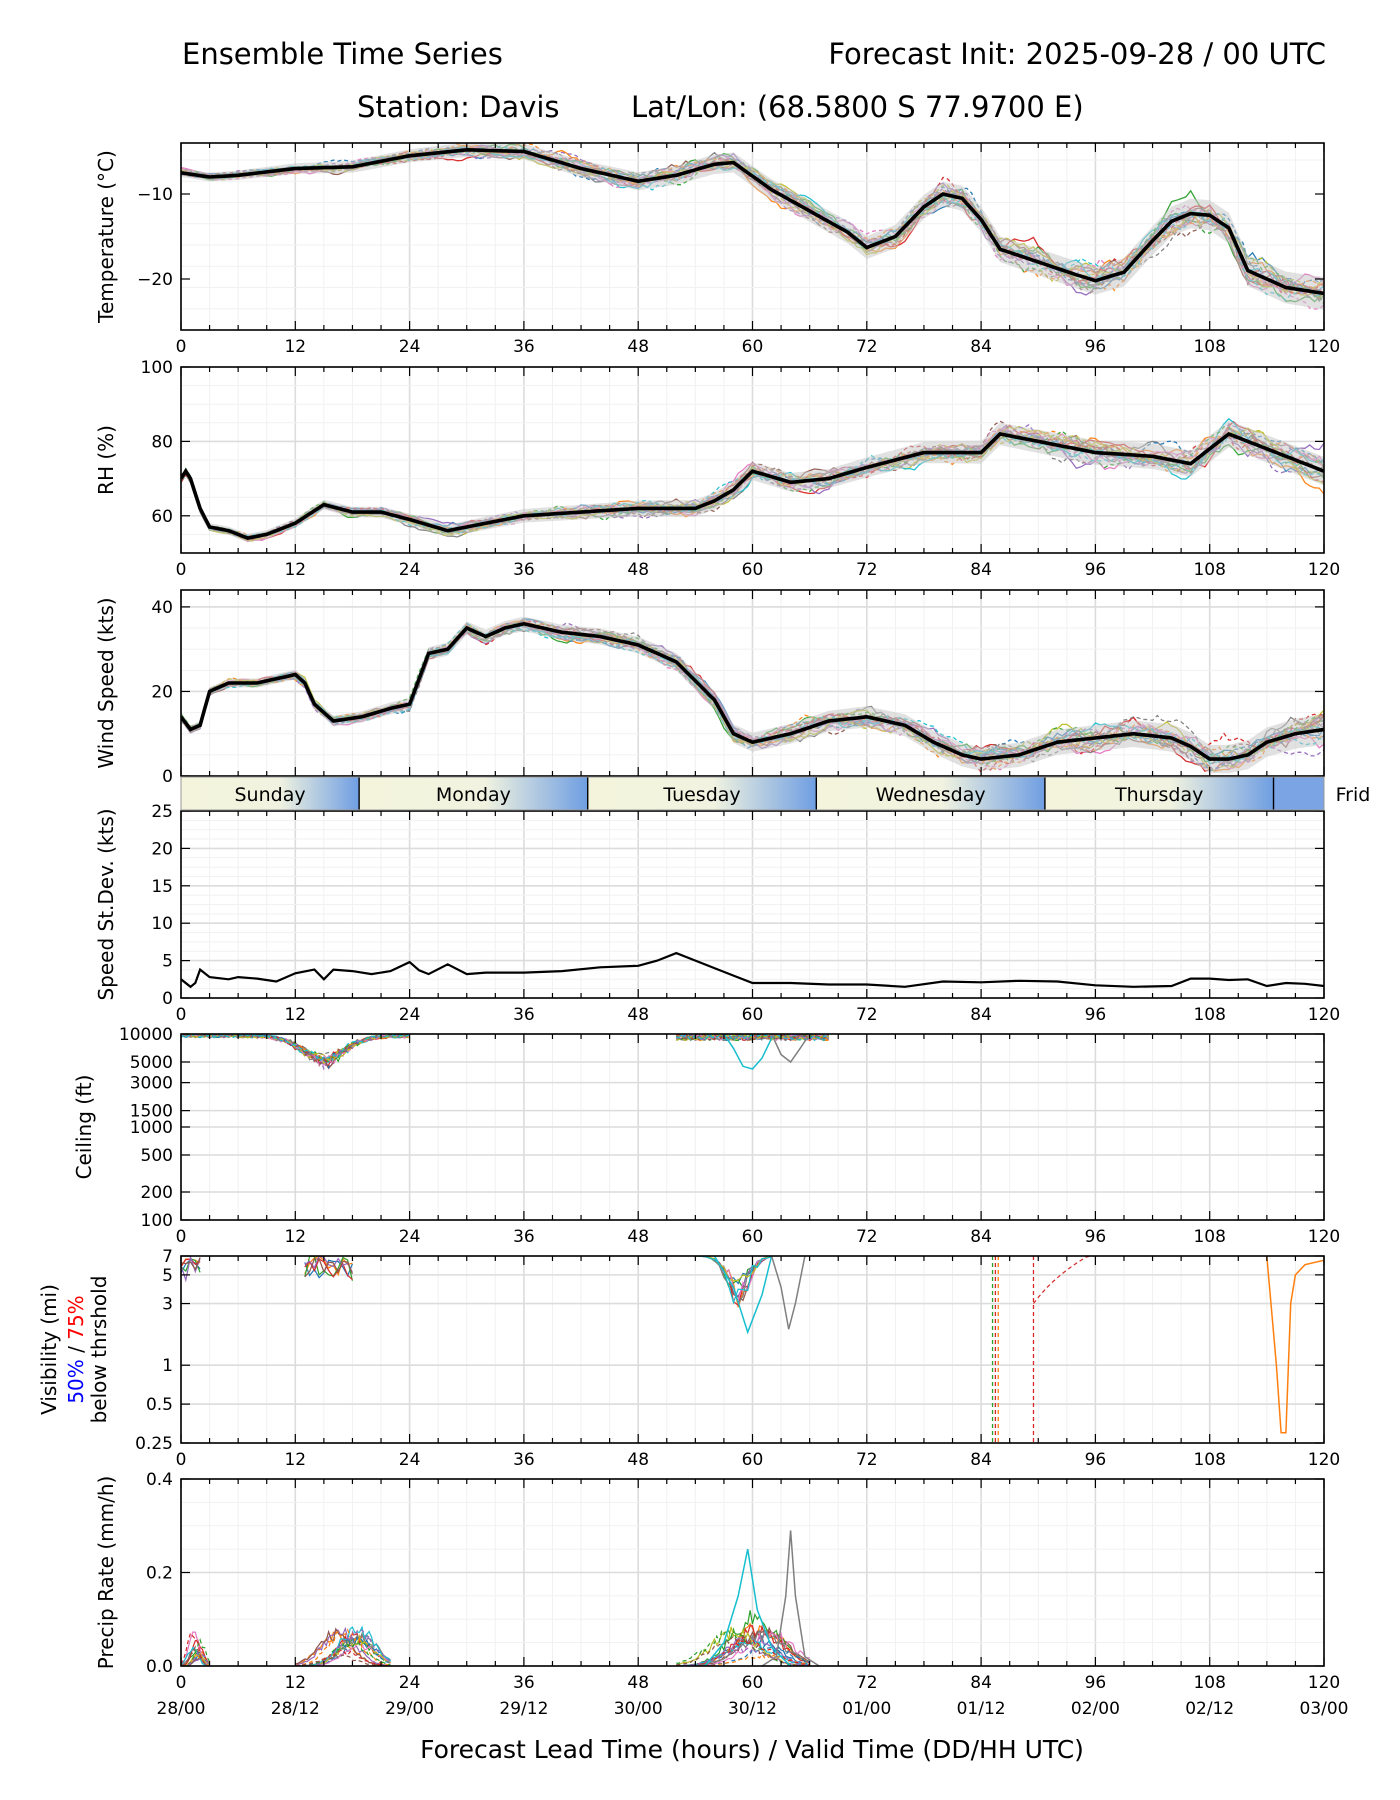 The image size is (1400, 1800). Describe the element at coordinates (76, 1381) in the screenshot. I see `threshold-50-label: 50%` at that location.